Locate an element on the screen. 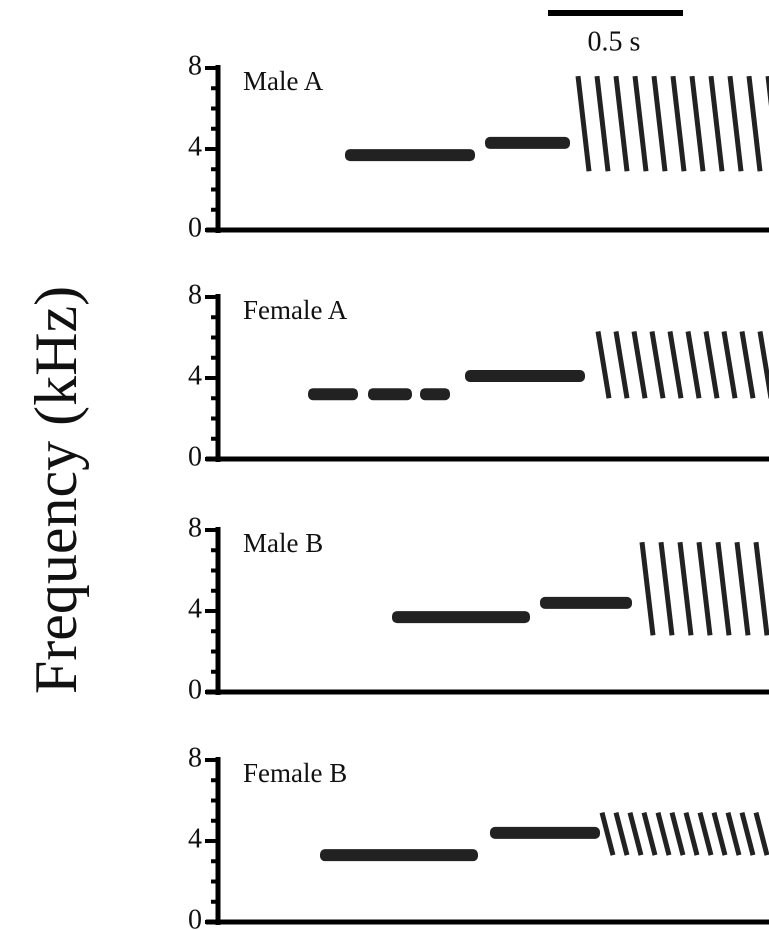  panel-title: Male B is located at coordinates (283, 543).